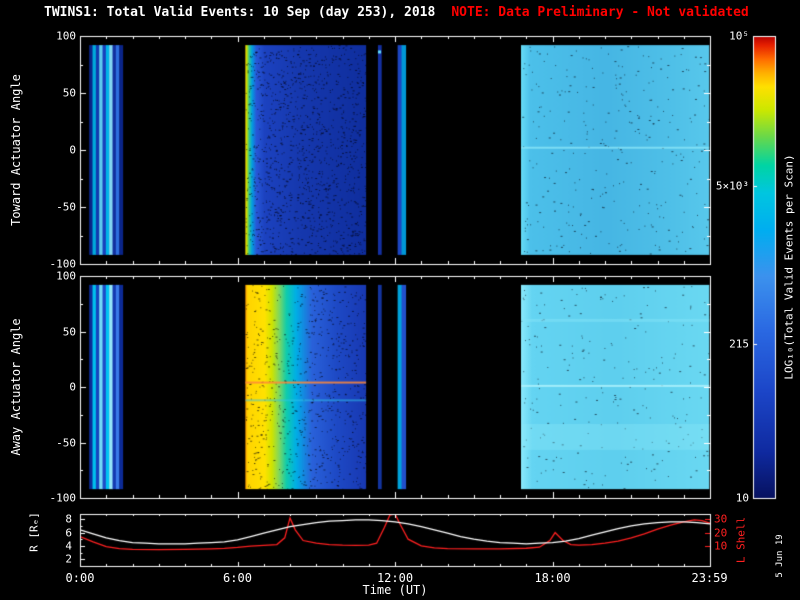 This screenshot has width=800, height=600. What do you see at coordinates (395, 590) in the screenshot?
I see `time-axis-label: Time (UT)` at bounding box center [395, 590].